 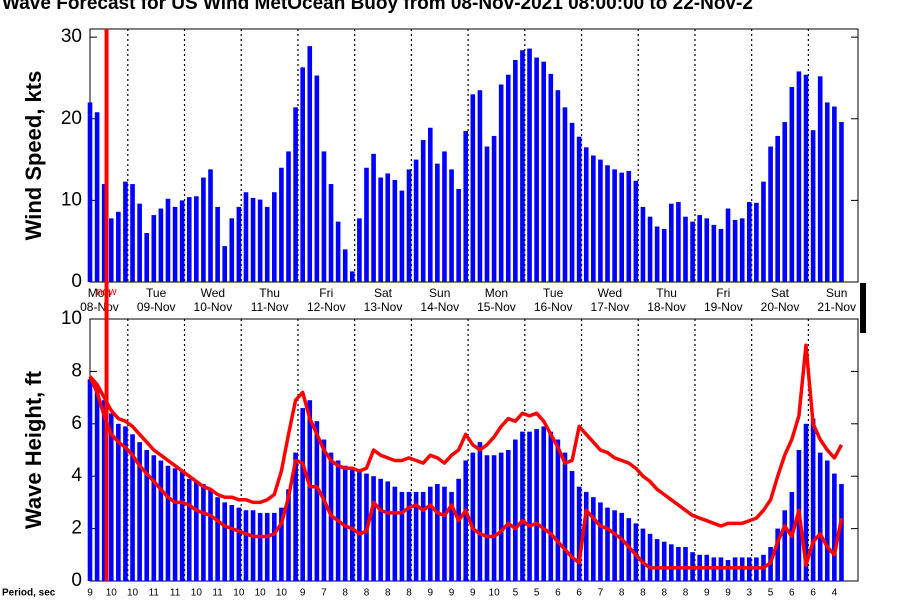 I want to click on x-tick-label: 15-Nov, so click(x=496, y=307).